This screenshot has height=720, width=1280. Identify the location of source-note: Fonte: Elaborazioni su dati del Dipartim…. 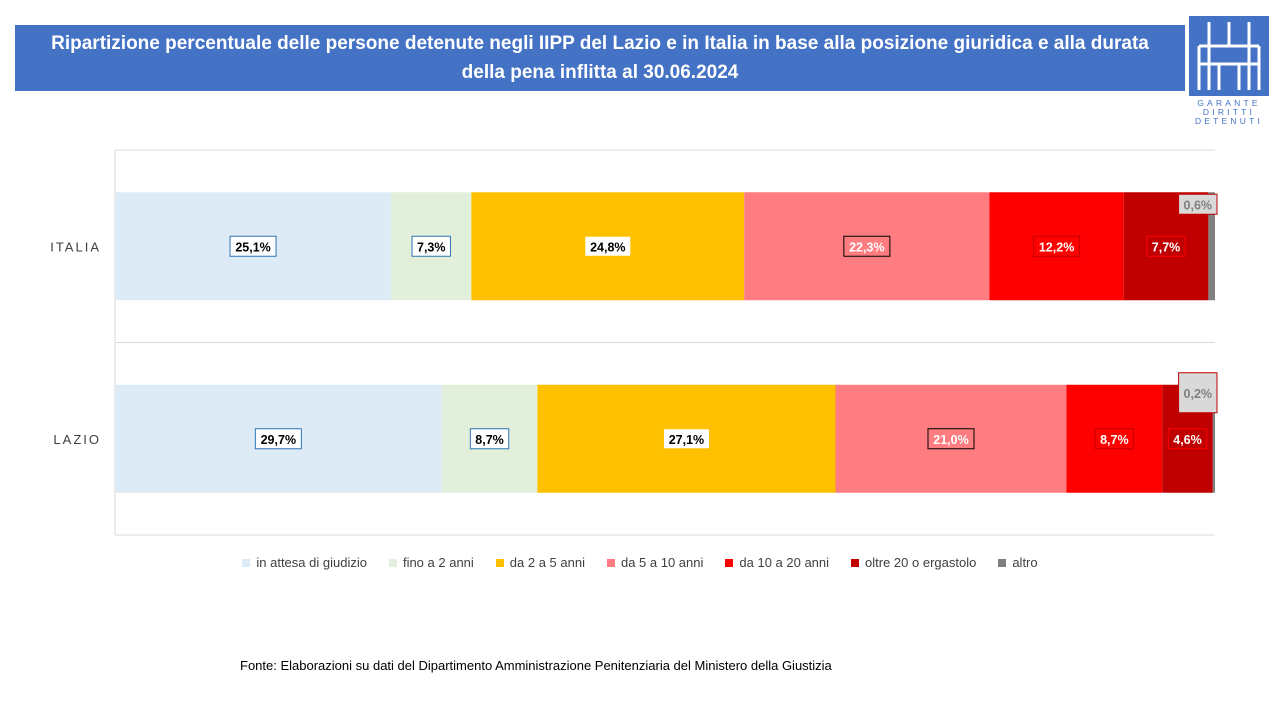
(536, 665).